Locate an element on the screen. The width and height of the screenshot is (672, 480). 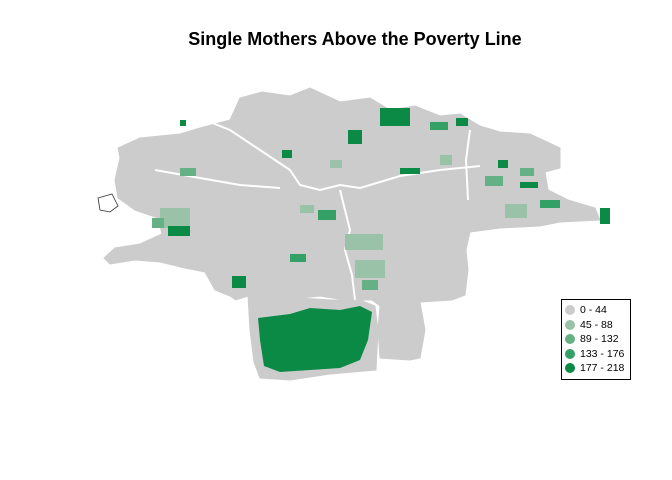
tract-region-southeast is located at coordinates (401, 330).